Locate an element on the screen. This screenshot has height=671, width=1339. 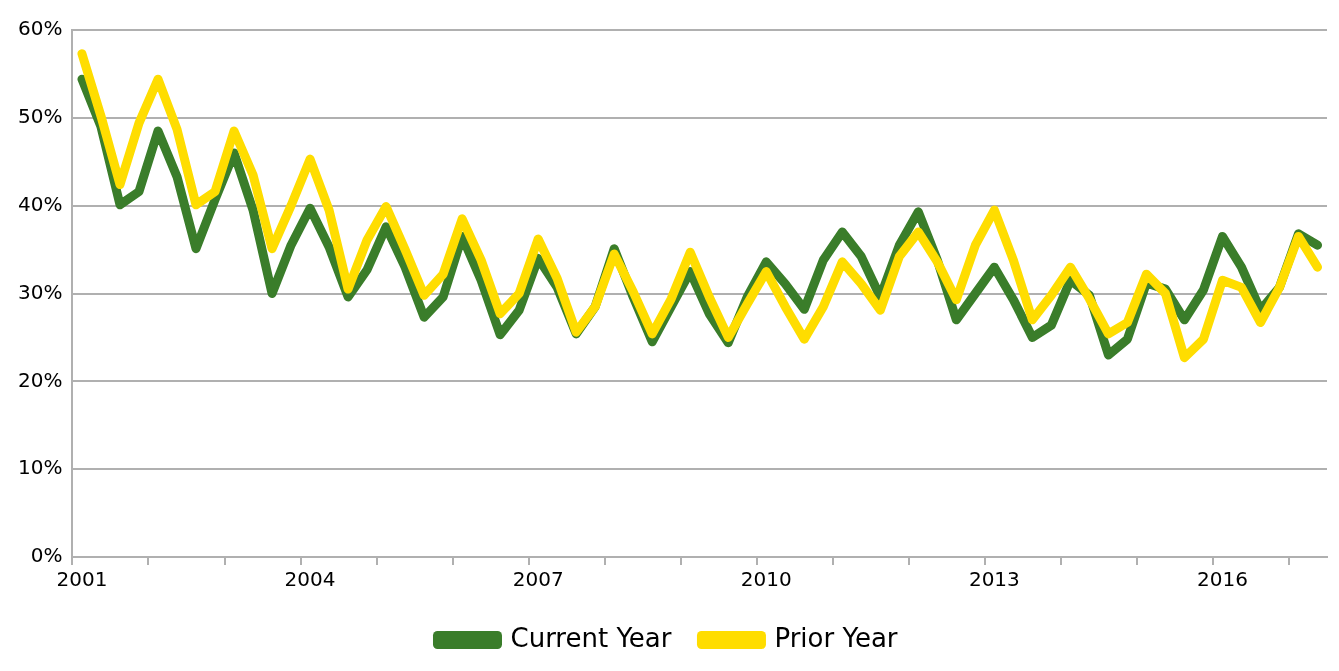
x-tick-label: 2010 is located at coordinates (766, 579).